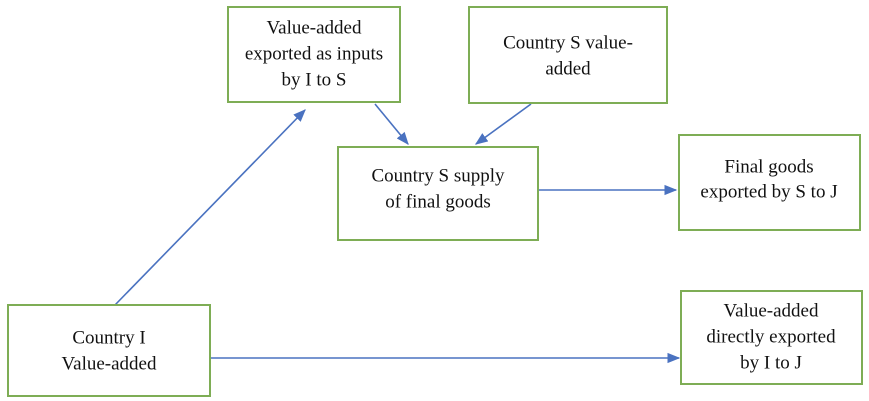  I want to click on node: Country S value- added, so click(568, 55).